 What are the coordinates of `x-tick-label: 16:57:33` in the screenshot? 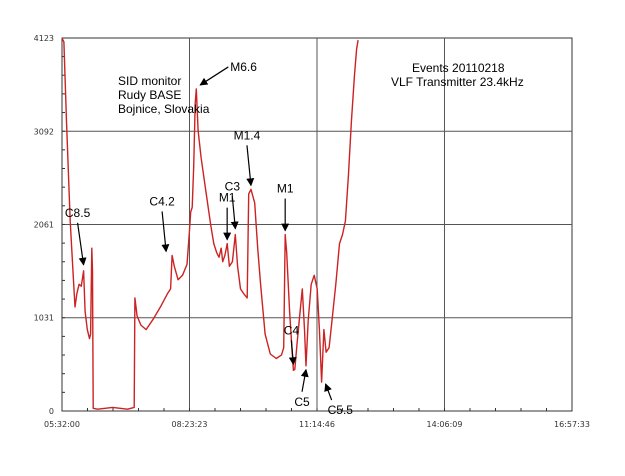 It's located at (572, 424).